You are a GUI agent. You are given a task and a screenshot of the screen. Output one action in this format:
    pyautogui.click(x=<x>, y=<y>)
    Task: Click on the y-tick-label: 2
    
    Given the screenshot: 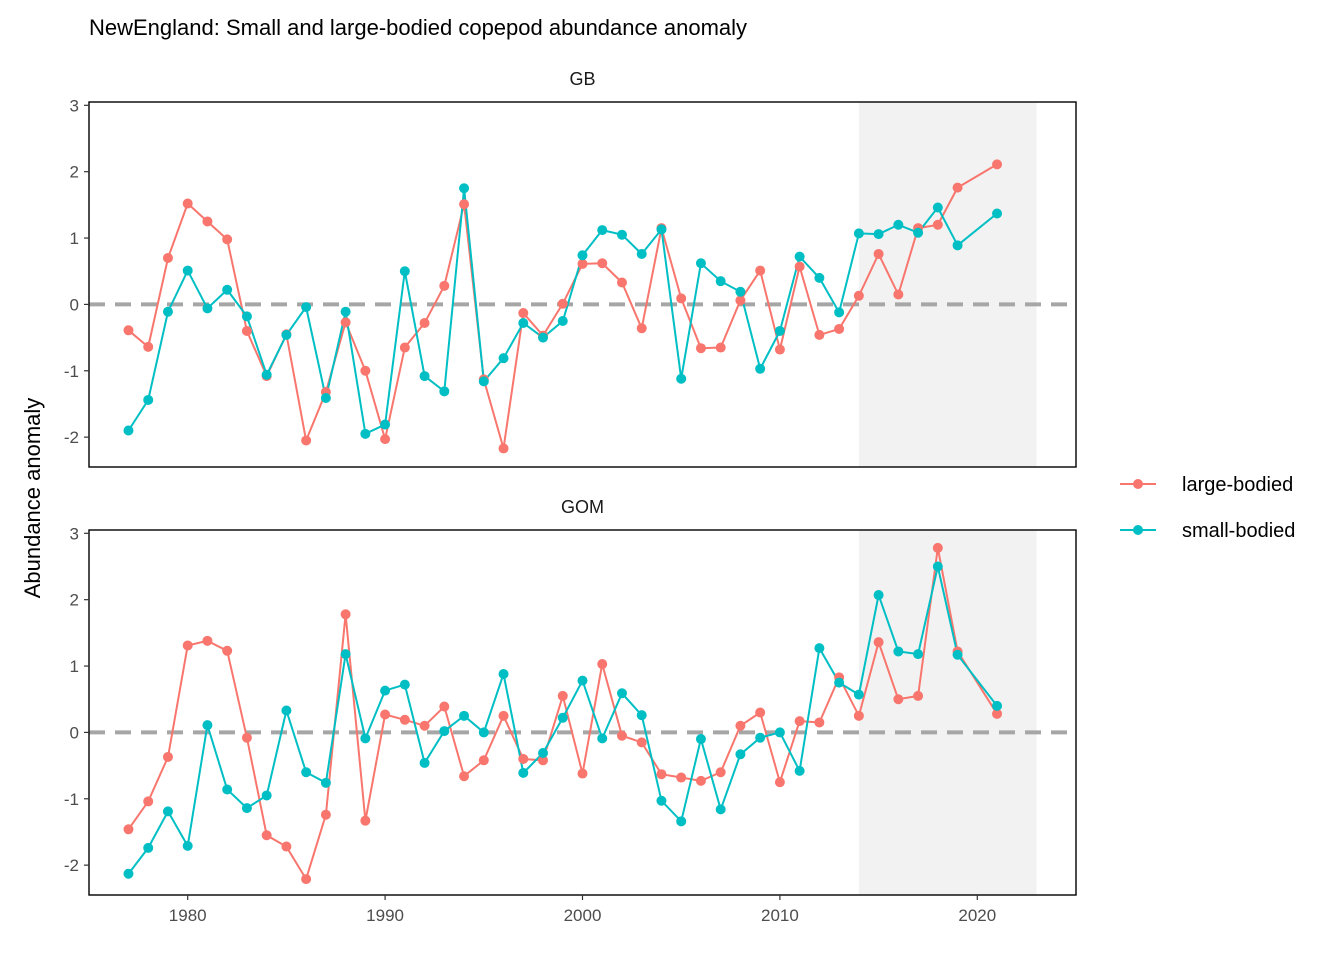 What is the action you would take?
    pyautogui.click(x=74, y=600)
    